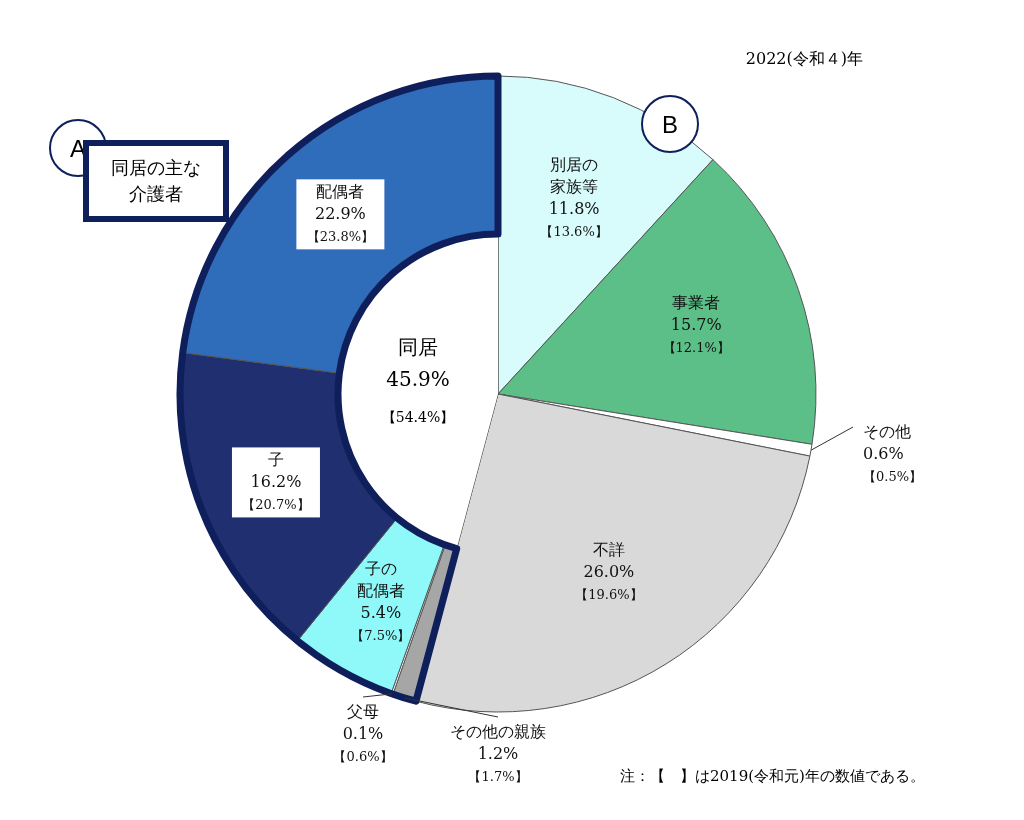 The image size is (1024, 820). I want to click on text: 注：【 】は2019(令和元)年の数値である。, so click(772, 776).